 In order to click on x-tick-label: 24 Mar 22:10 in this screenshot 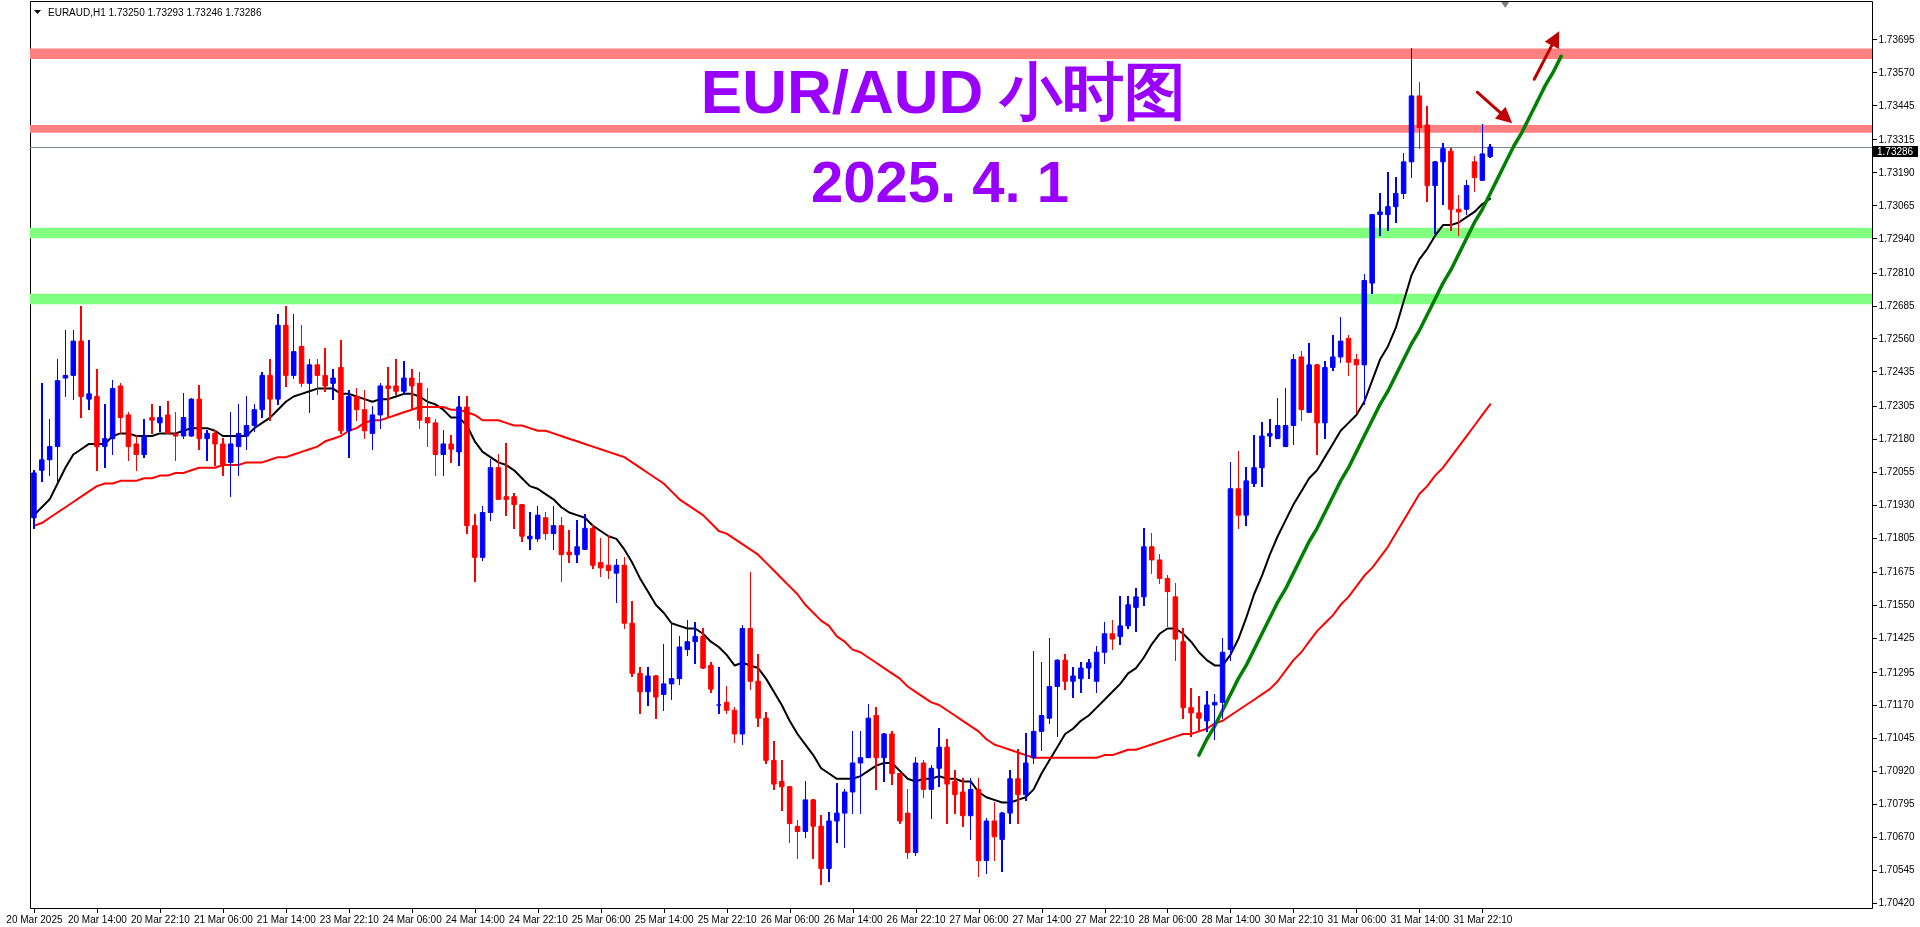, I will do `click(538, 919)`.